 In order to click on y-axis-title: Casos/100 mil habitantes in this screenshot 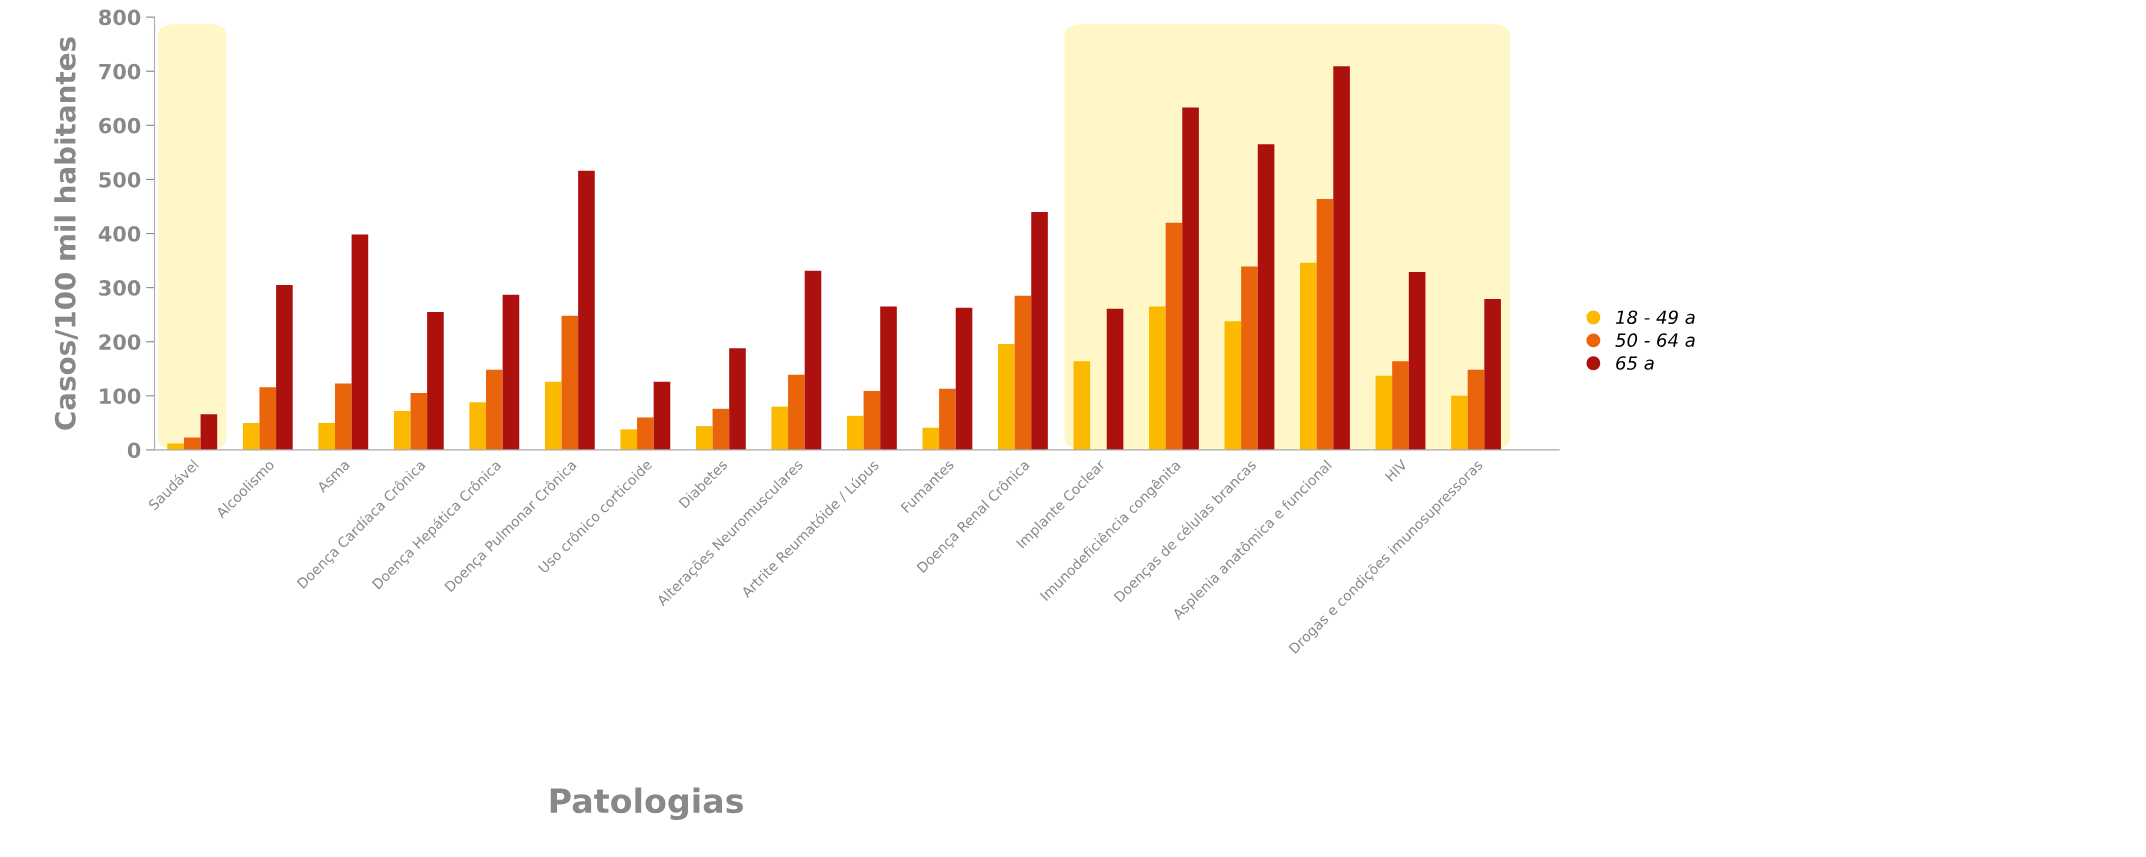, I will do `click(66, 233)`.